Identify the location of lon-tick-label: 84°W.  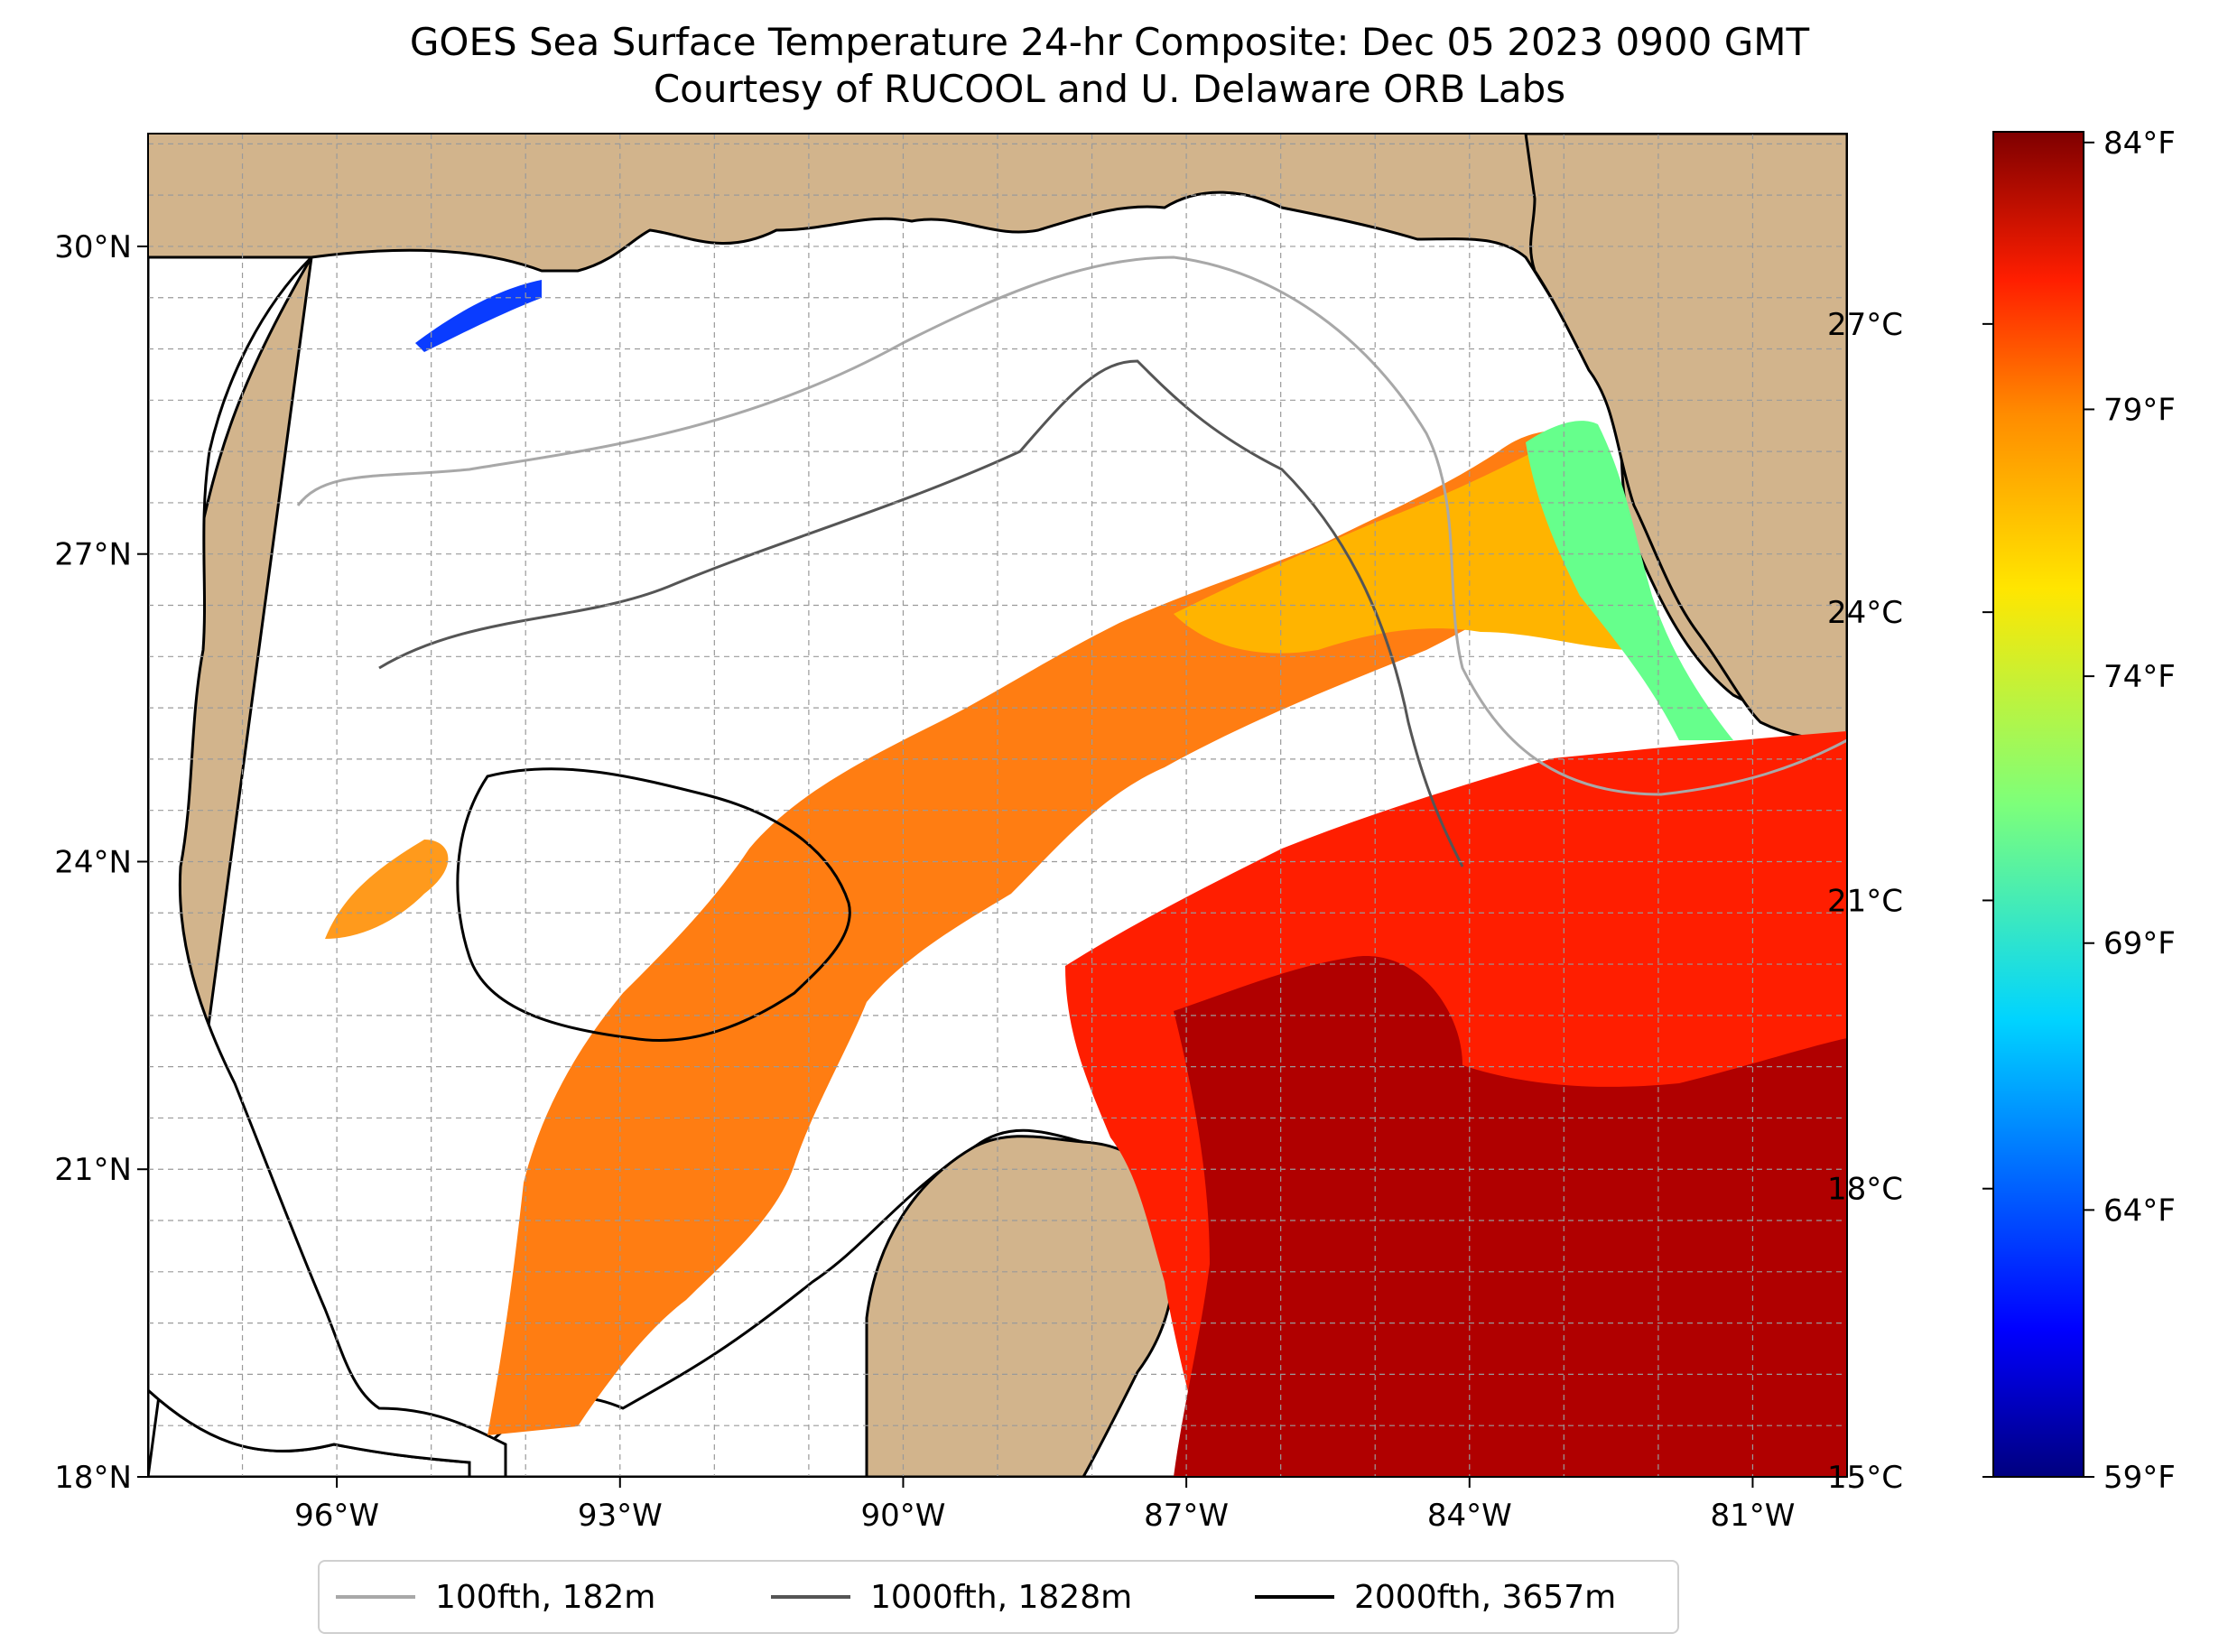
(1469, 1516).